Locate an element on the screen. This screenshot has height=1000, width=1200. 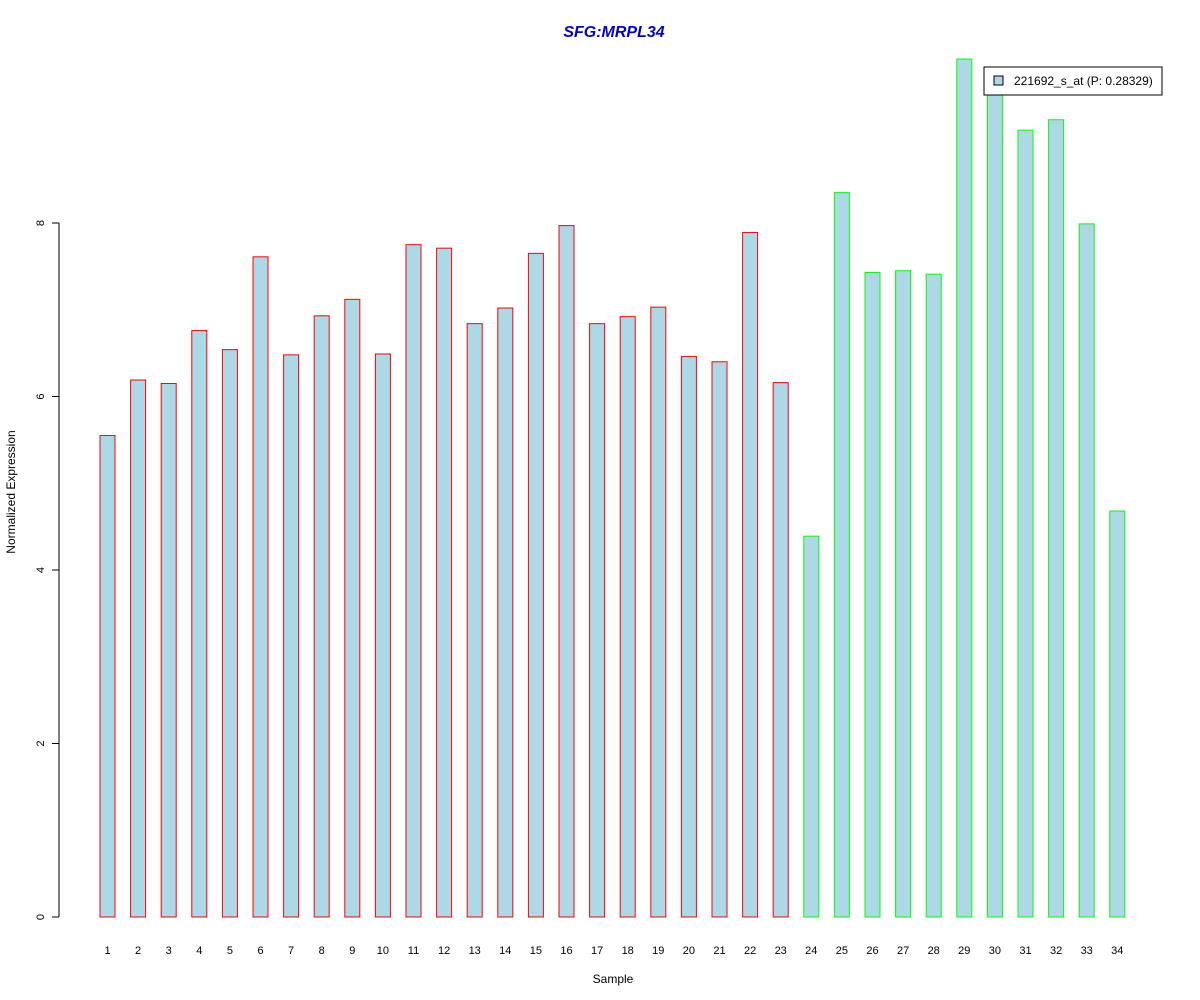
x-tick-label: 33 is located at coordinates (1087, 951).